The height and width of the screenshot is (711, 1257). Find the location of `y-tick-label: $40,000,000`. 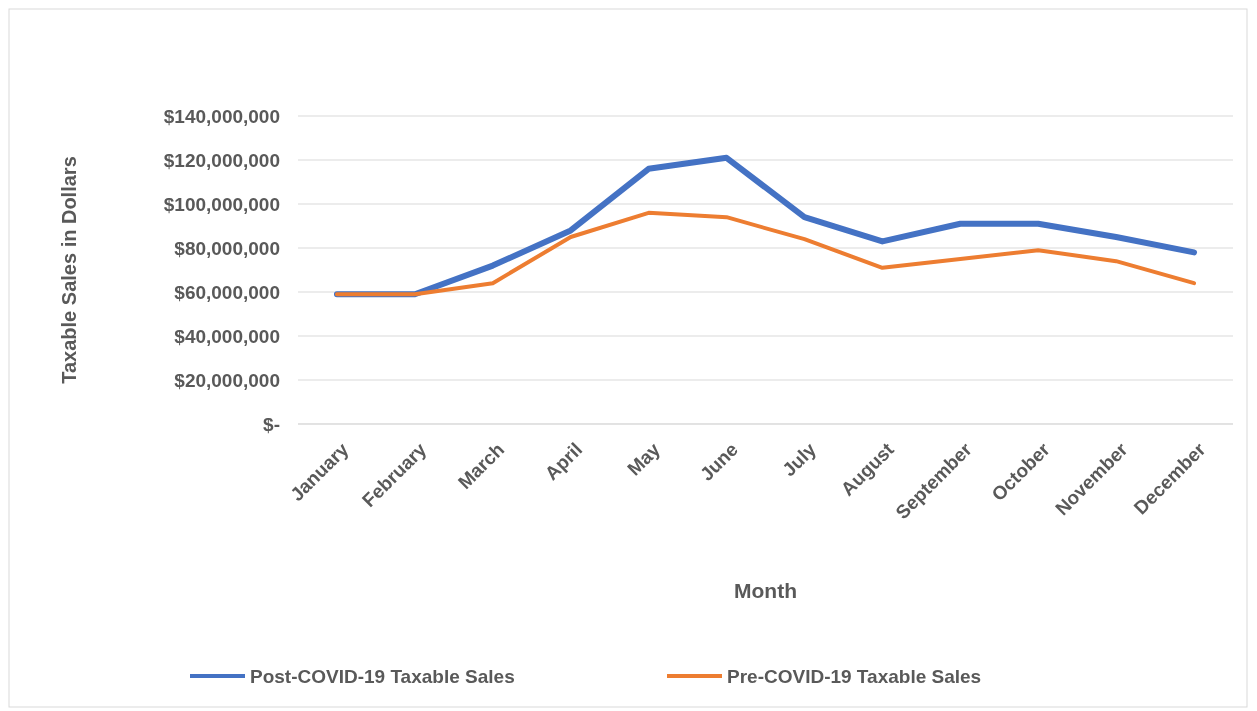

y-tick-label: $40,000,000 is located at coordinates (227, 336).